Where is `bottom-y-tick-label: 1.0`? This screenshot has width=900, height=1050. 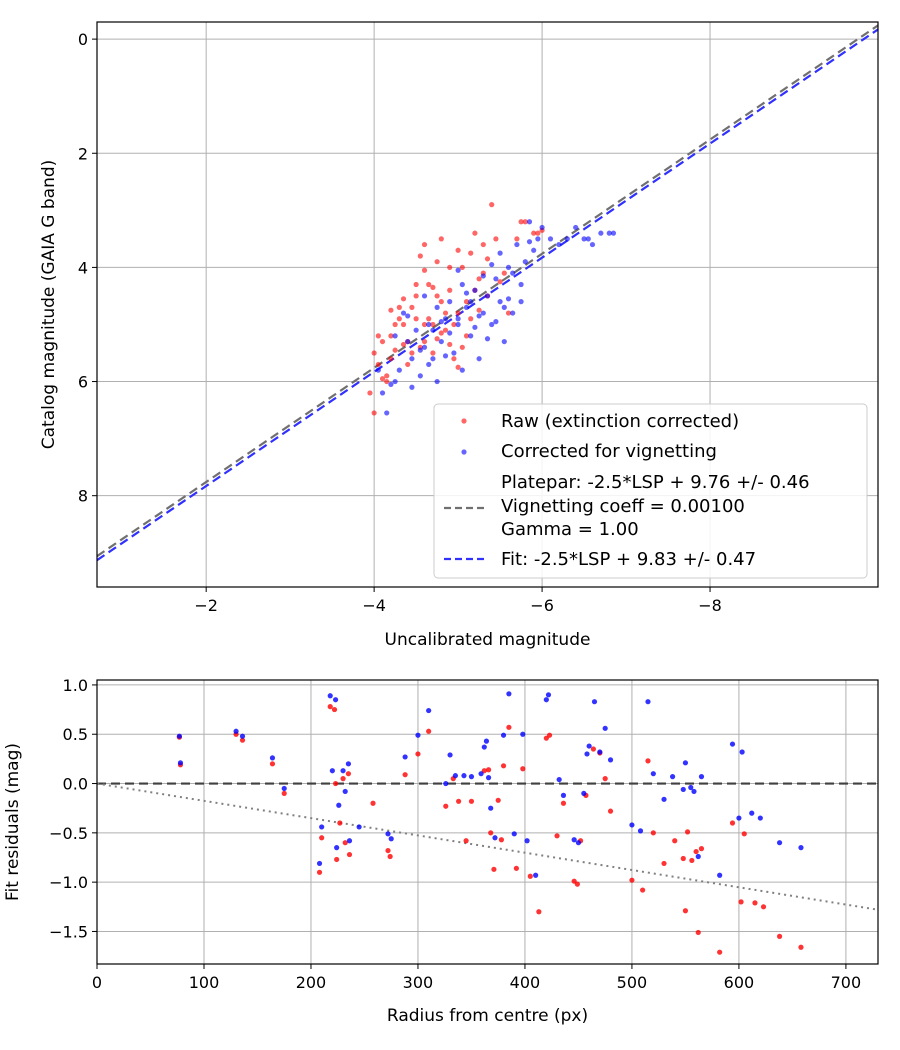 bottom-y-tick-label: 1.0 is located at coordinates (75, 685).